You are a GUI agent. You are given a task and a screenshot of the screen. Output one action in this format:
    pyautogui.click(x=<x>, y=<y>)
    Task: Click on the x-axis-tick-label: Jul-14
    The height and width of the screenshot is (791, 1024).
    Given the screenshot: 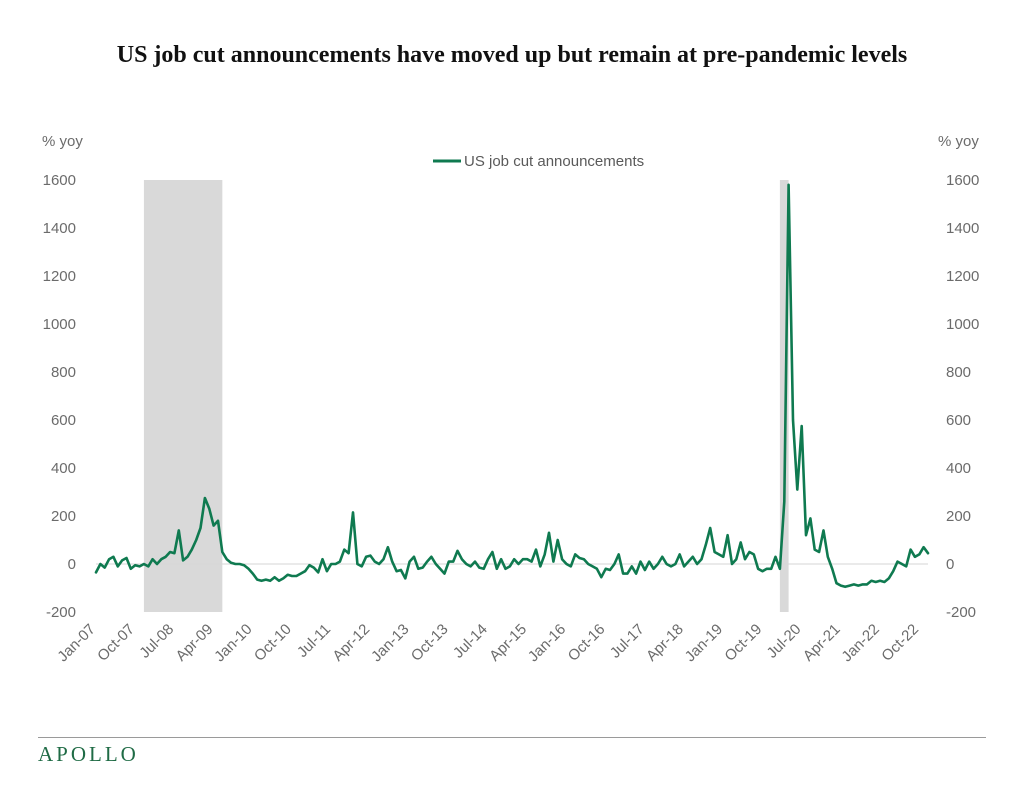 What is the action you would take?
    pyautogui.click(x=470, y=641)
    